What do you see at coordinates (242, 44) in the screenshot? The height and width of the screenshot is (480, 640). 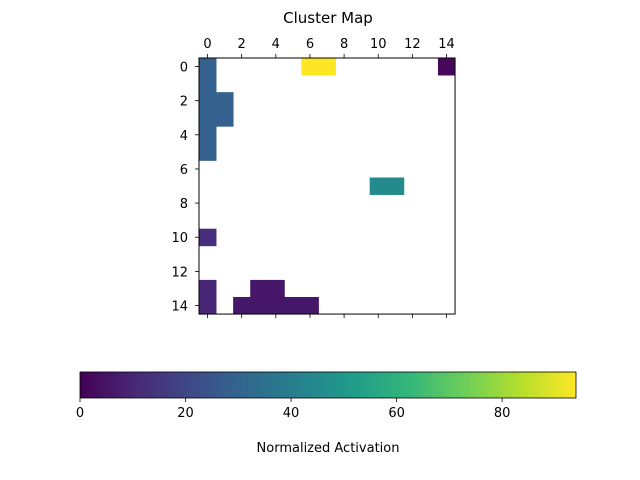 I see `x-tick-label: 2` at bounding box center [242, 44].